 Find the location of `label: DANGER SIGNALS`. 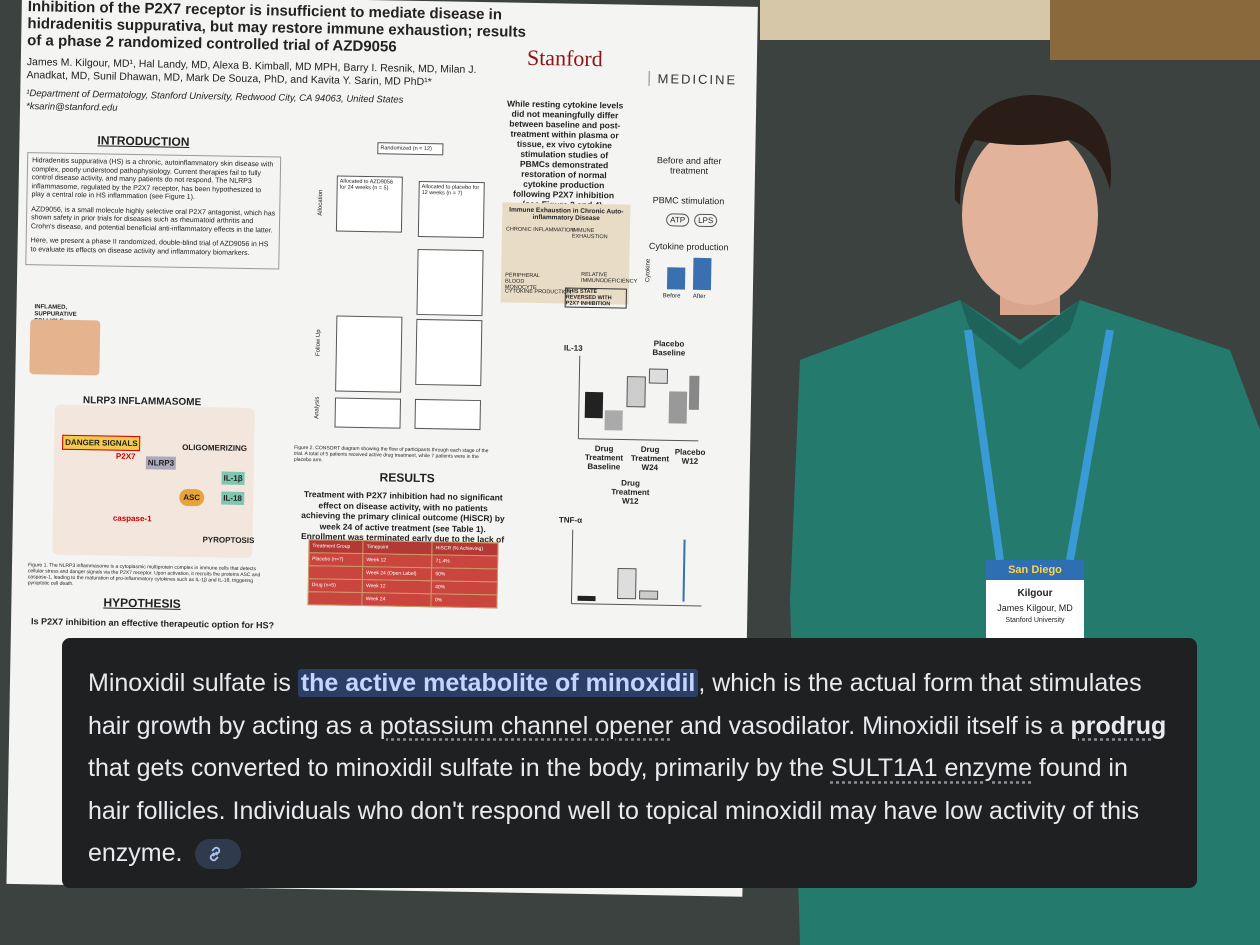

label: DANGER SIGNALS is located at coordinates (101, 443).